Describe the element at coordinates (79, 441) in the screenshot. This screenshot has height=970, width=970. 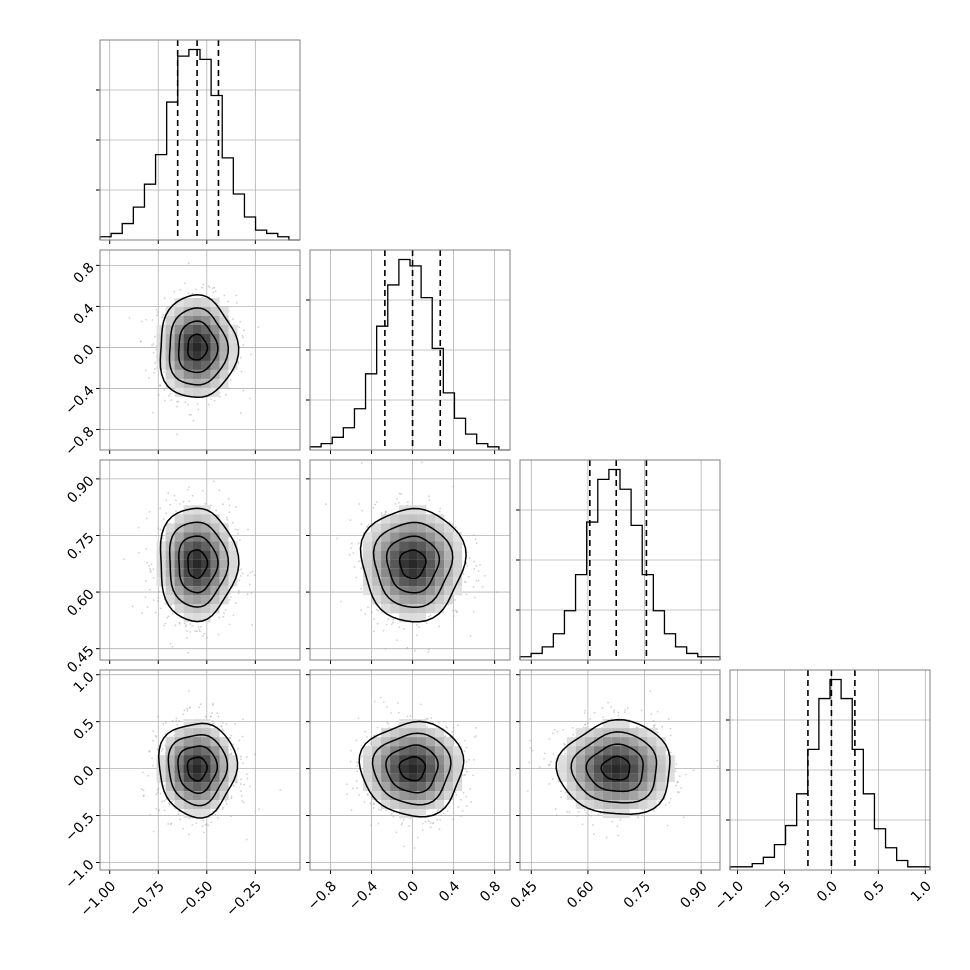
I see `y-tick-label: −0.8` at that location.